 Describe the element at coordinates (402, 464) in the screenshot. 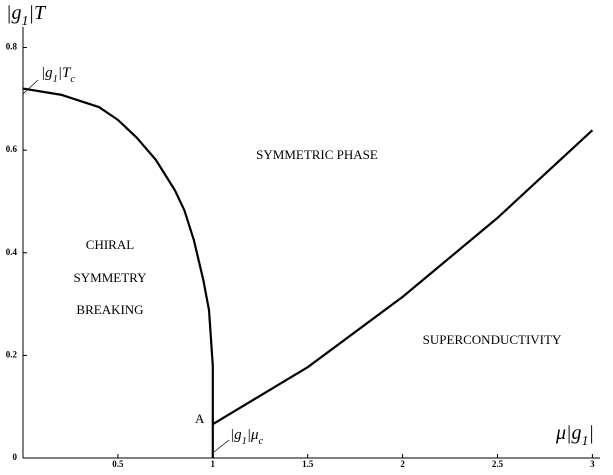

I see `x-tick-label: 2` at that location.